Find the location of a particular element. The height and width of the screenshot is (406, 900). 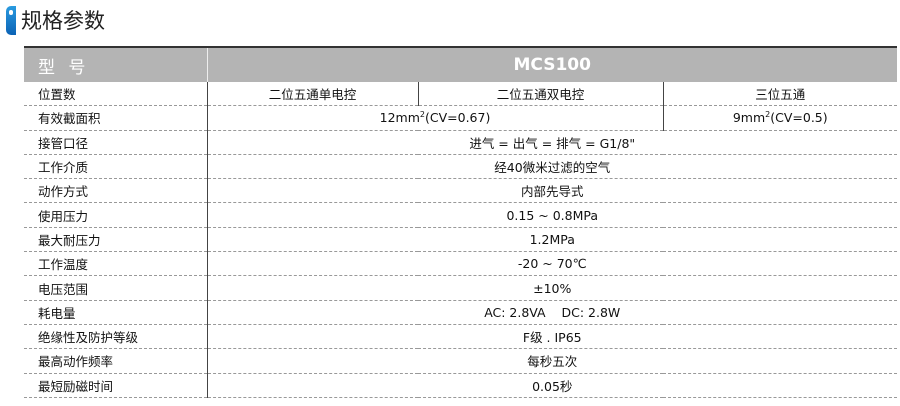

header-row: 型 号 MCS100 is located at coordinates (460, 64).